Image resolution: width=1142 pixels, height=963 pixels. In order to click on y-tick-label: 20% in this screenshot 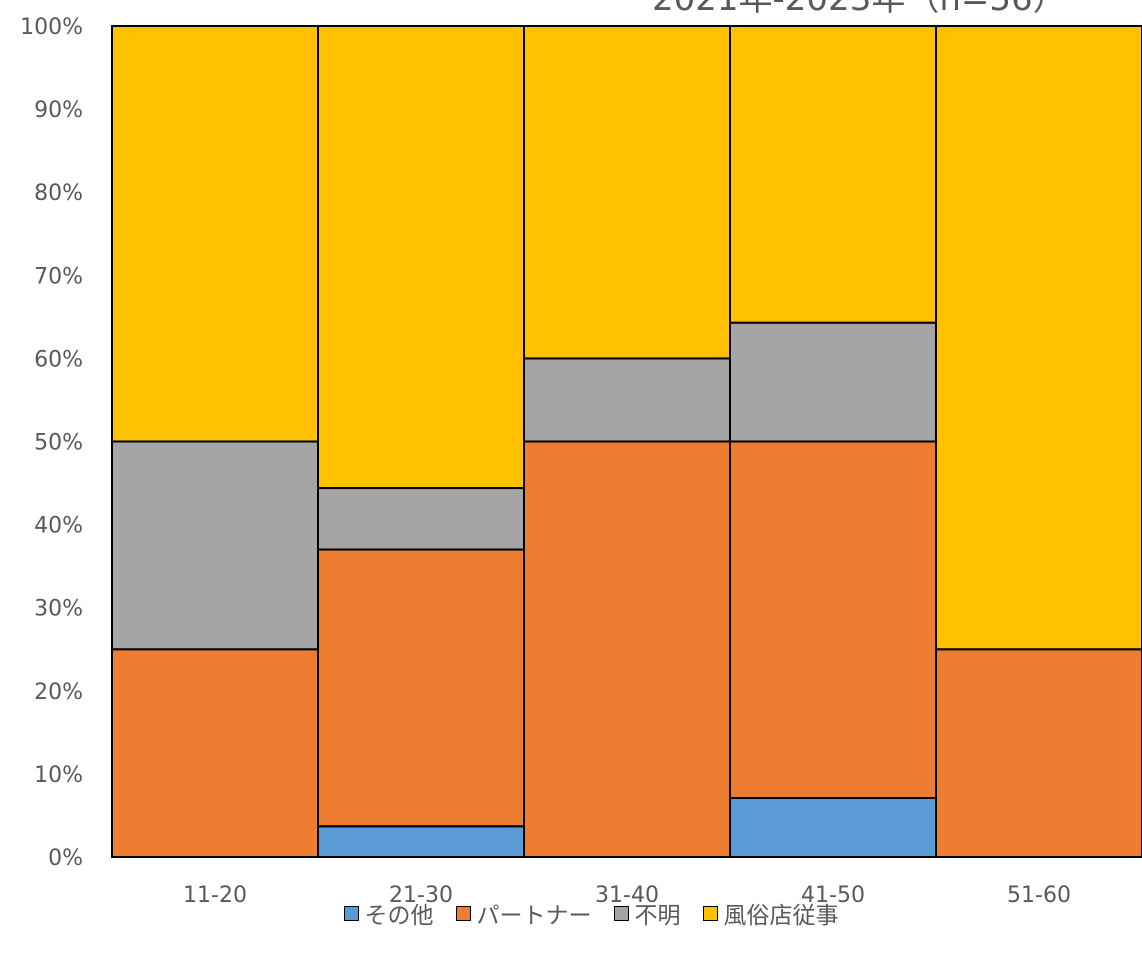, I will do `click(58, 692)`.